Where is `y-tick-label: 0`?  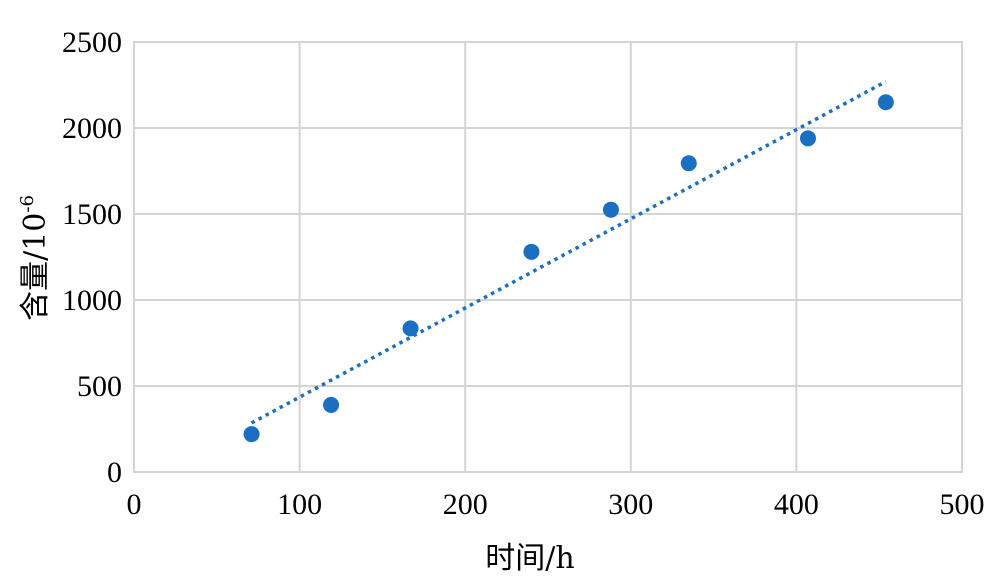
y-tick-label: 0 is located at coordinates (114, 472).